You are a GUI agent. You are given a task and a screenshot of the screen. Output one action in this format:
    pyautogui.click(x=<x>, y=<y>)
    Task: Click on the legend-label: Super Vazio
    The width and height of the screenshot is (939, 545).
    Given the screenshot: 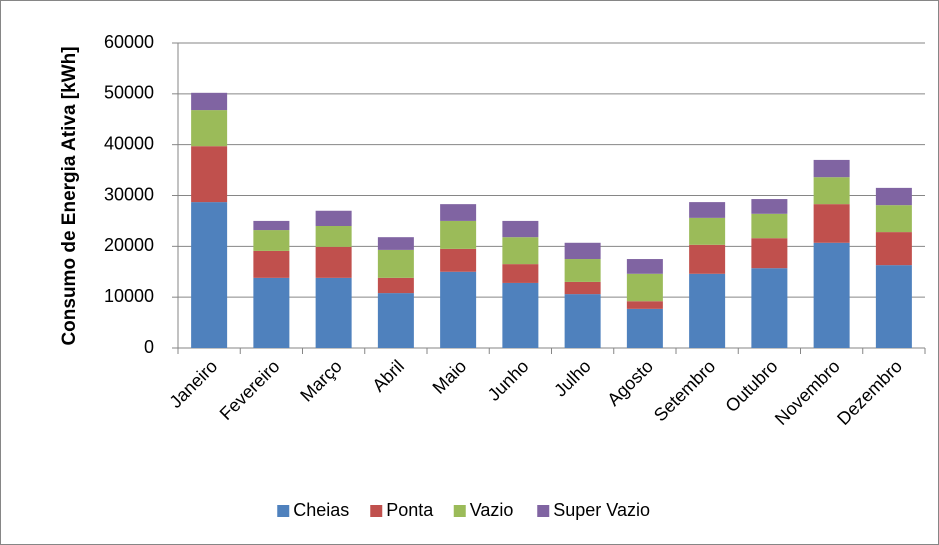 What is the action you would take?
    pyautogui.click(x=601, y=510)
    